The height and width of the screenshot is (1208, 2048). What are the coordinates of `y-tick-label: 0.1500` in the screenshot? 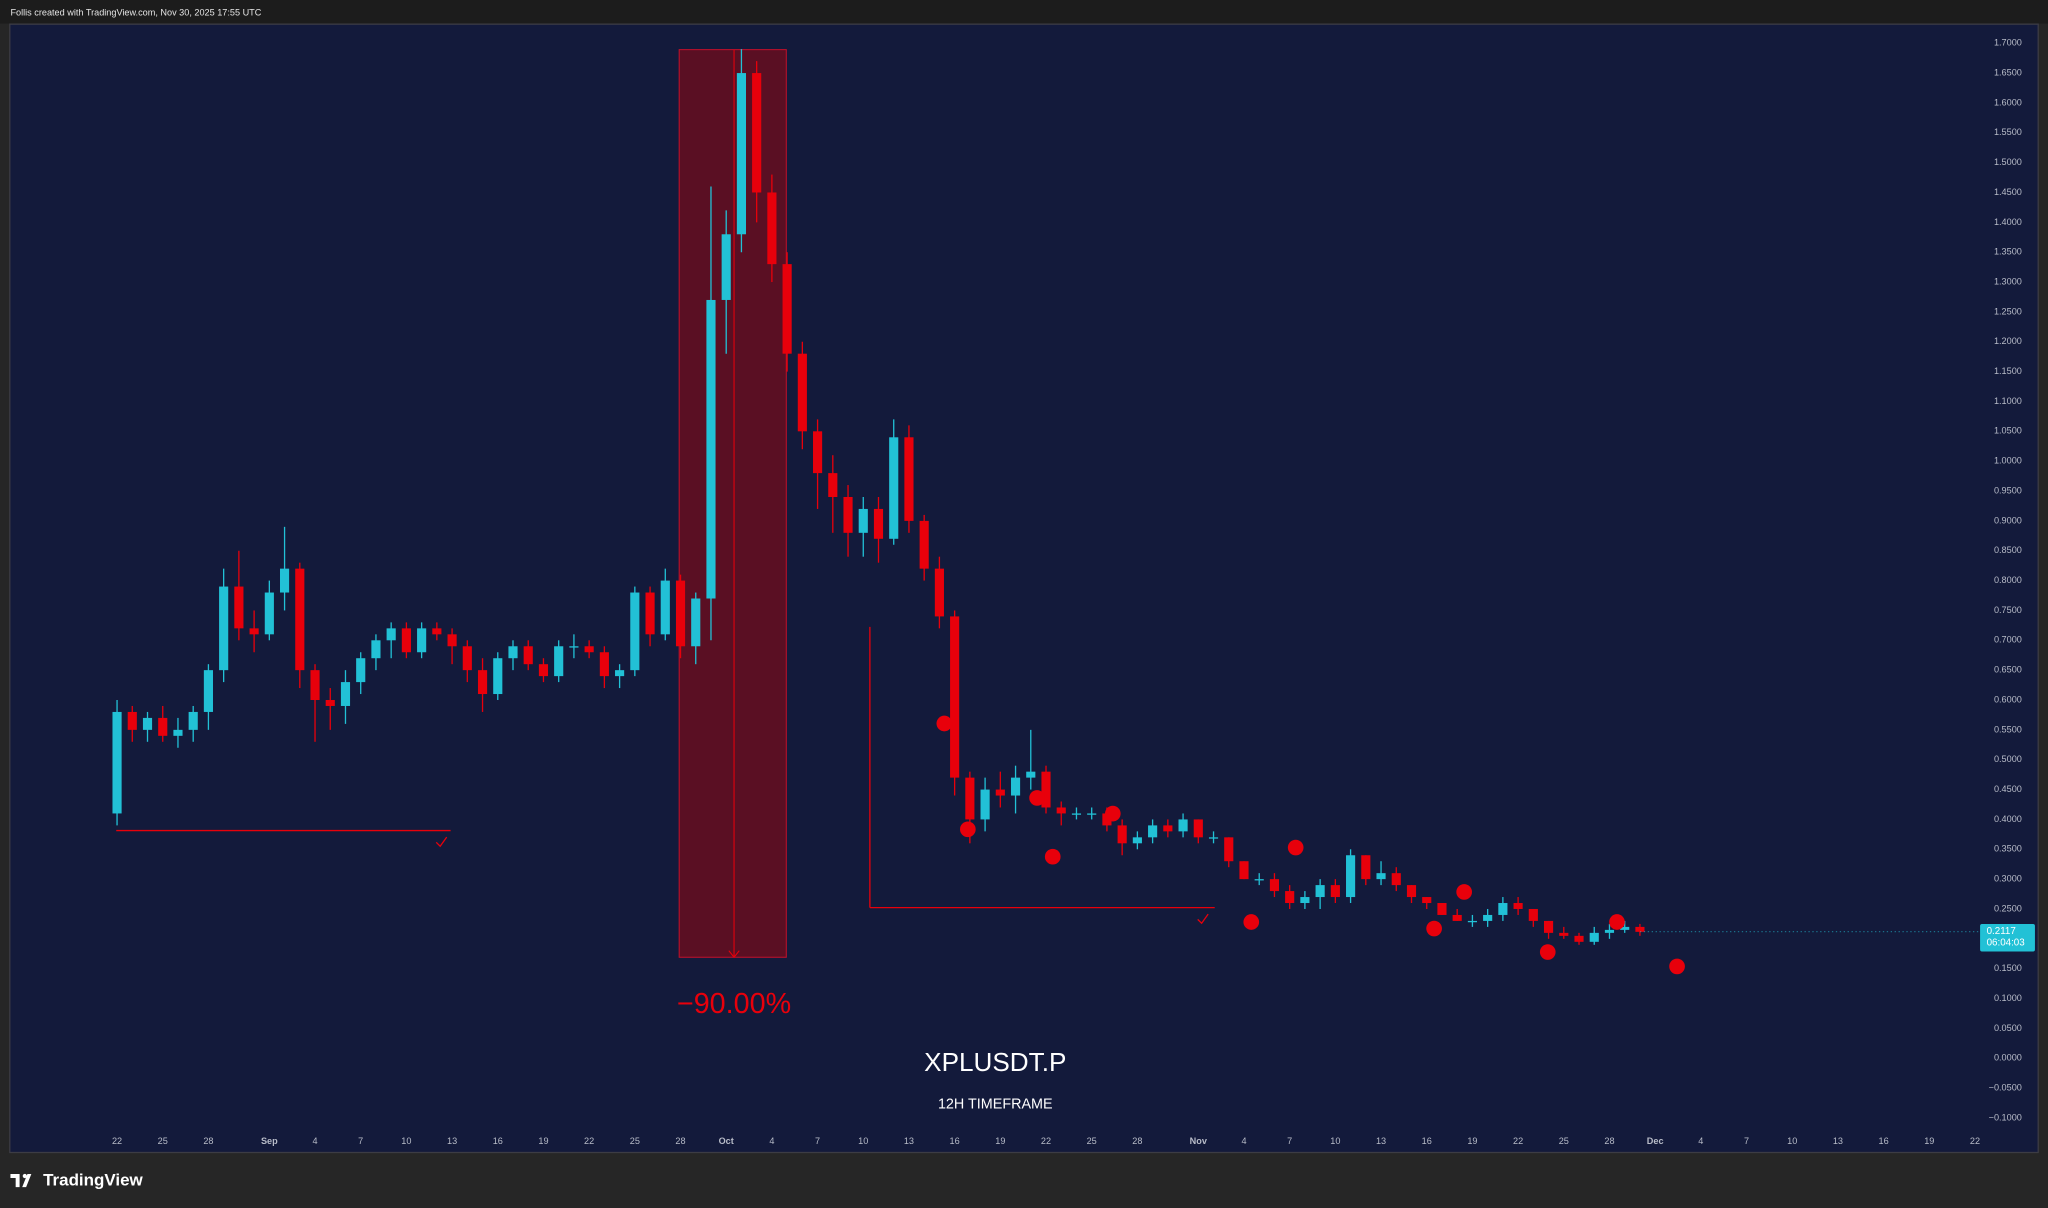 It's located at (2008, 968).